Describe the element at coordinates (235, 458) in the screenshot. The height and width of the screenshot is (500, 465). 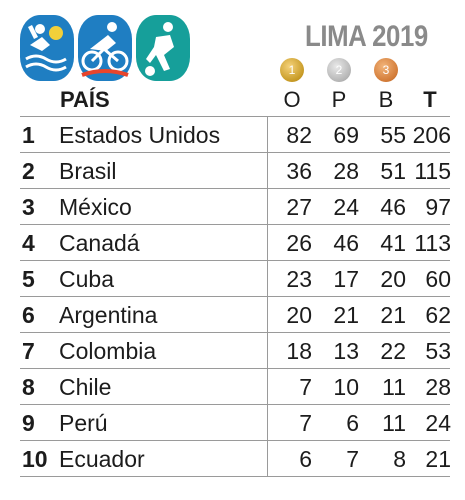
I see `table-row: 10 Ecuador 6 7 8 21` at that location.